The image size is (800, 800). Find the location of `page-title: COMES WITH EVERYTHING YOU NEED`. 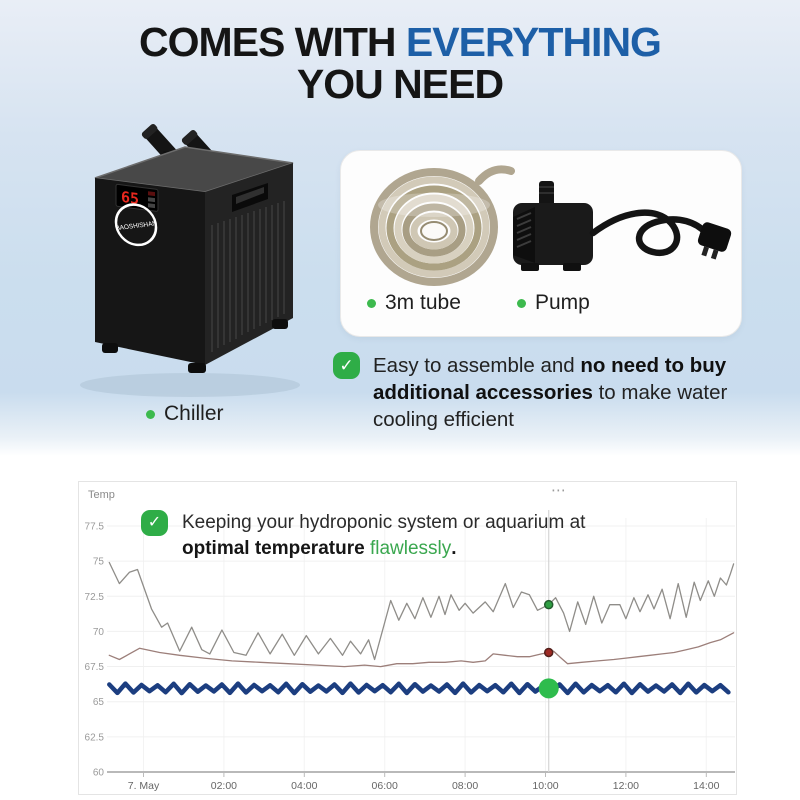

page-title: COMES WITH EVERYTHING YOU NEED is located at coordinates (400, 63).